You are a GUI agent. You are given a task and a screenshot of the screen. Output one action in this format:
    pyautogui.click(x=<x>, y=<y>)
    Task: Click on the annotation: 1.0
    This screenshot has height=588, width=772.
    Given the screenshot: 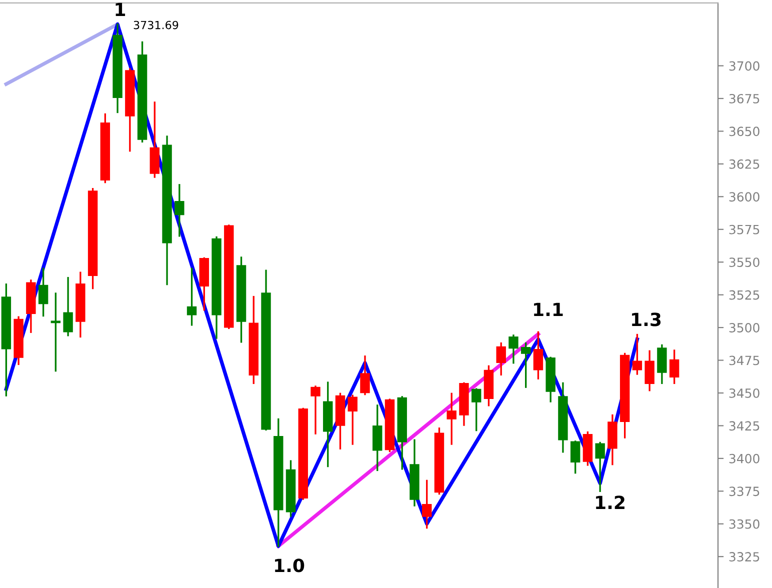 What is the action you would take?
    pyautogui.click(x=289, y=565)
    